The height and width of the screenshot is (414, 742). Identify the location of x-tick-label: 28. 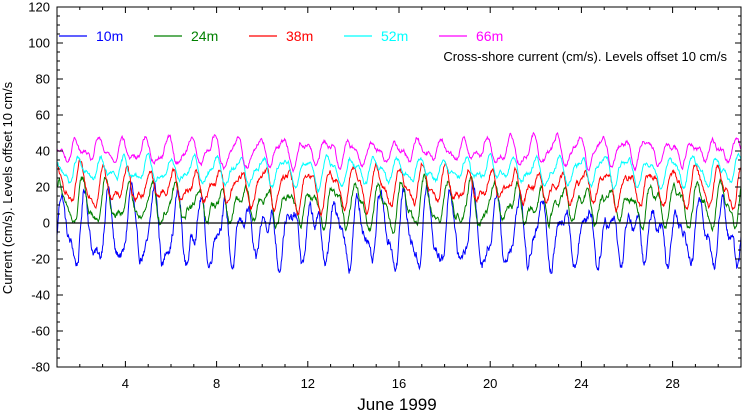
(672, 383).